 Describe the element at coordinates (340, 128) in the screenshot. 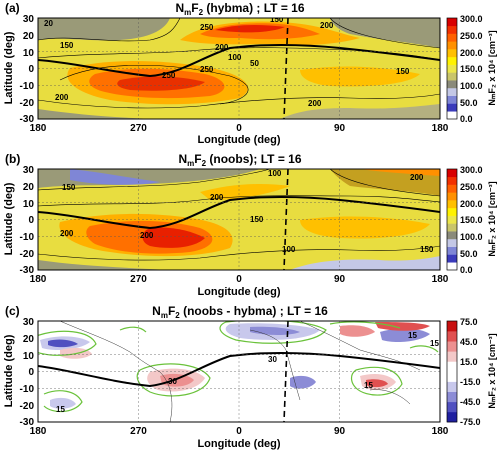

I see `x-tick-label: 90` at that location.